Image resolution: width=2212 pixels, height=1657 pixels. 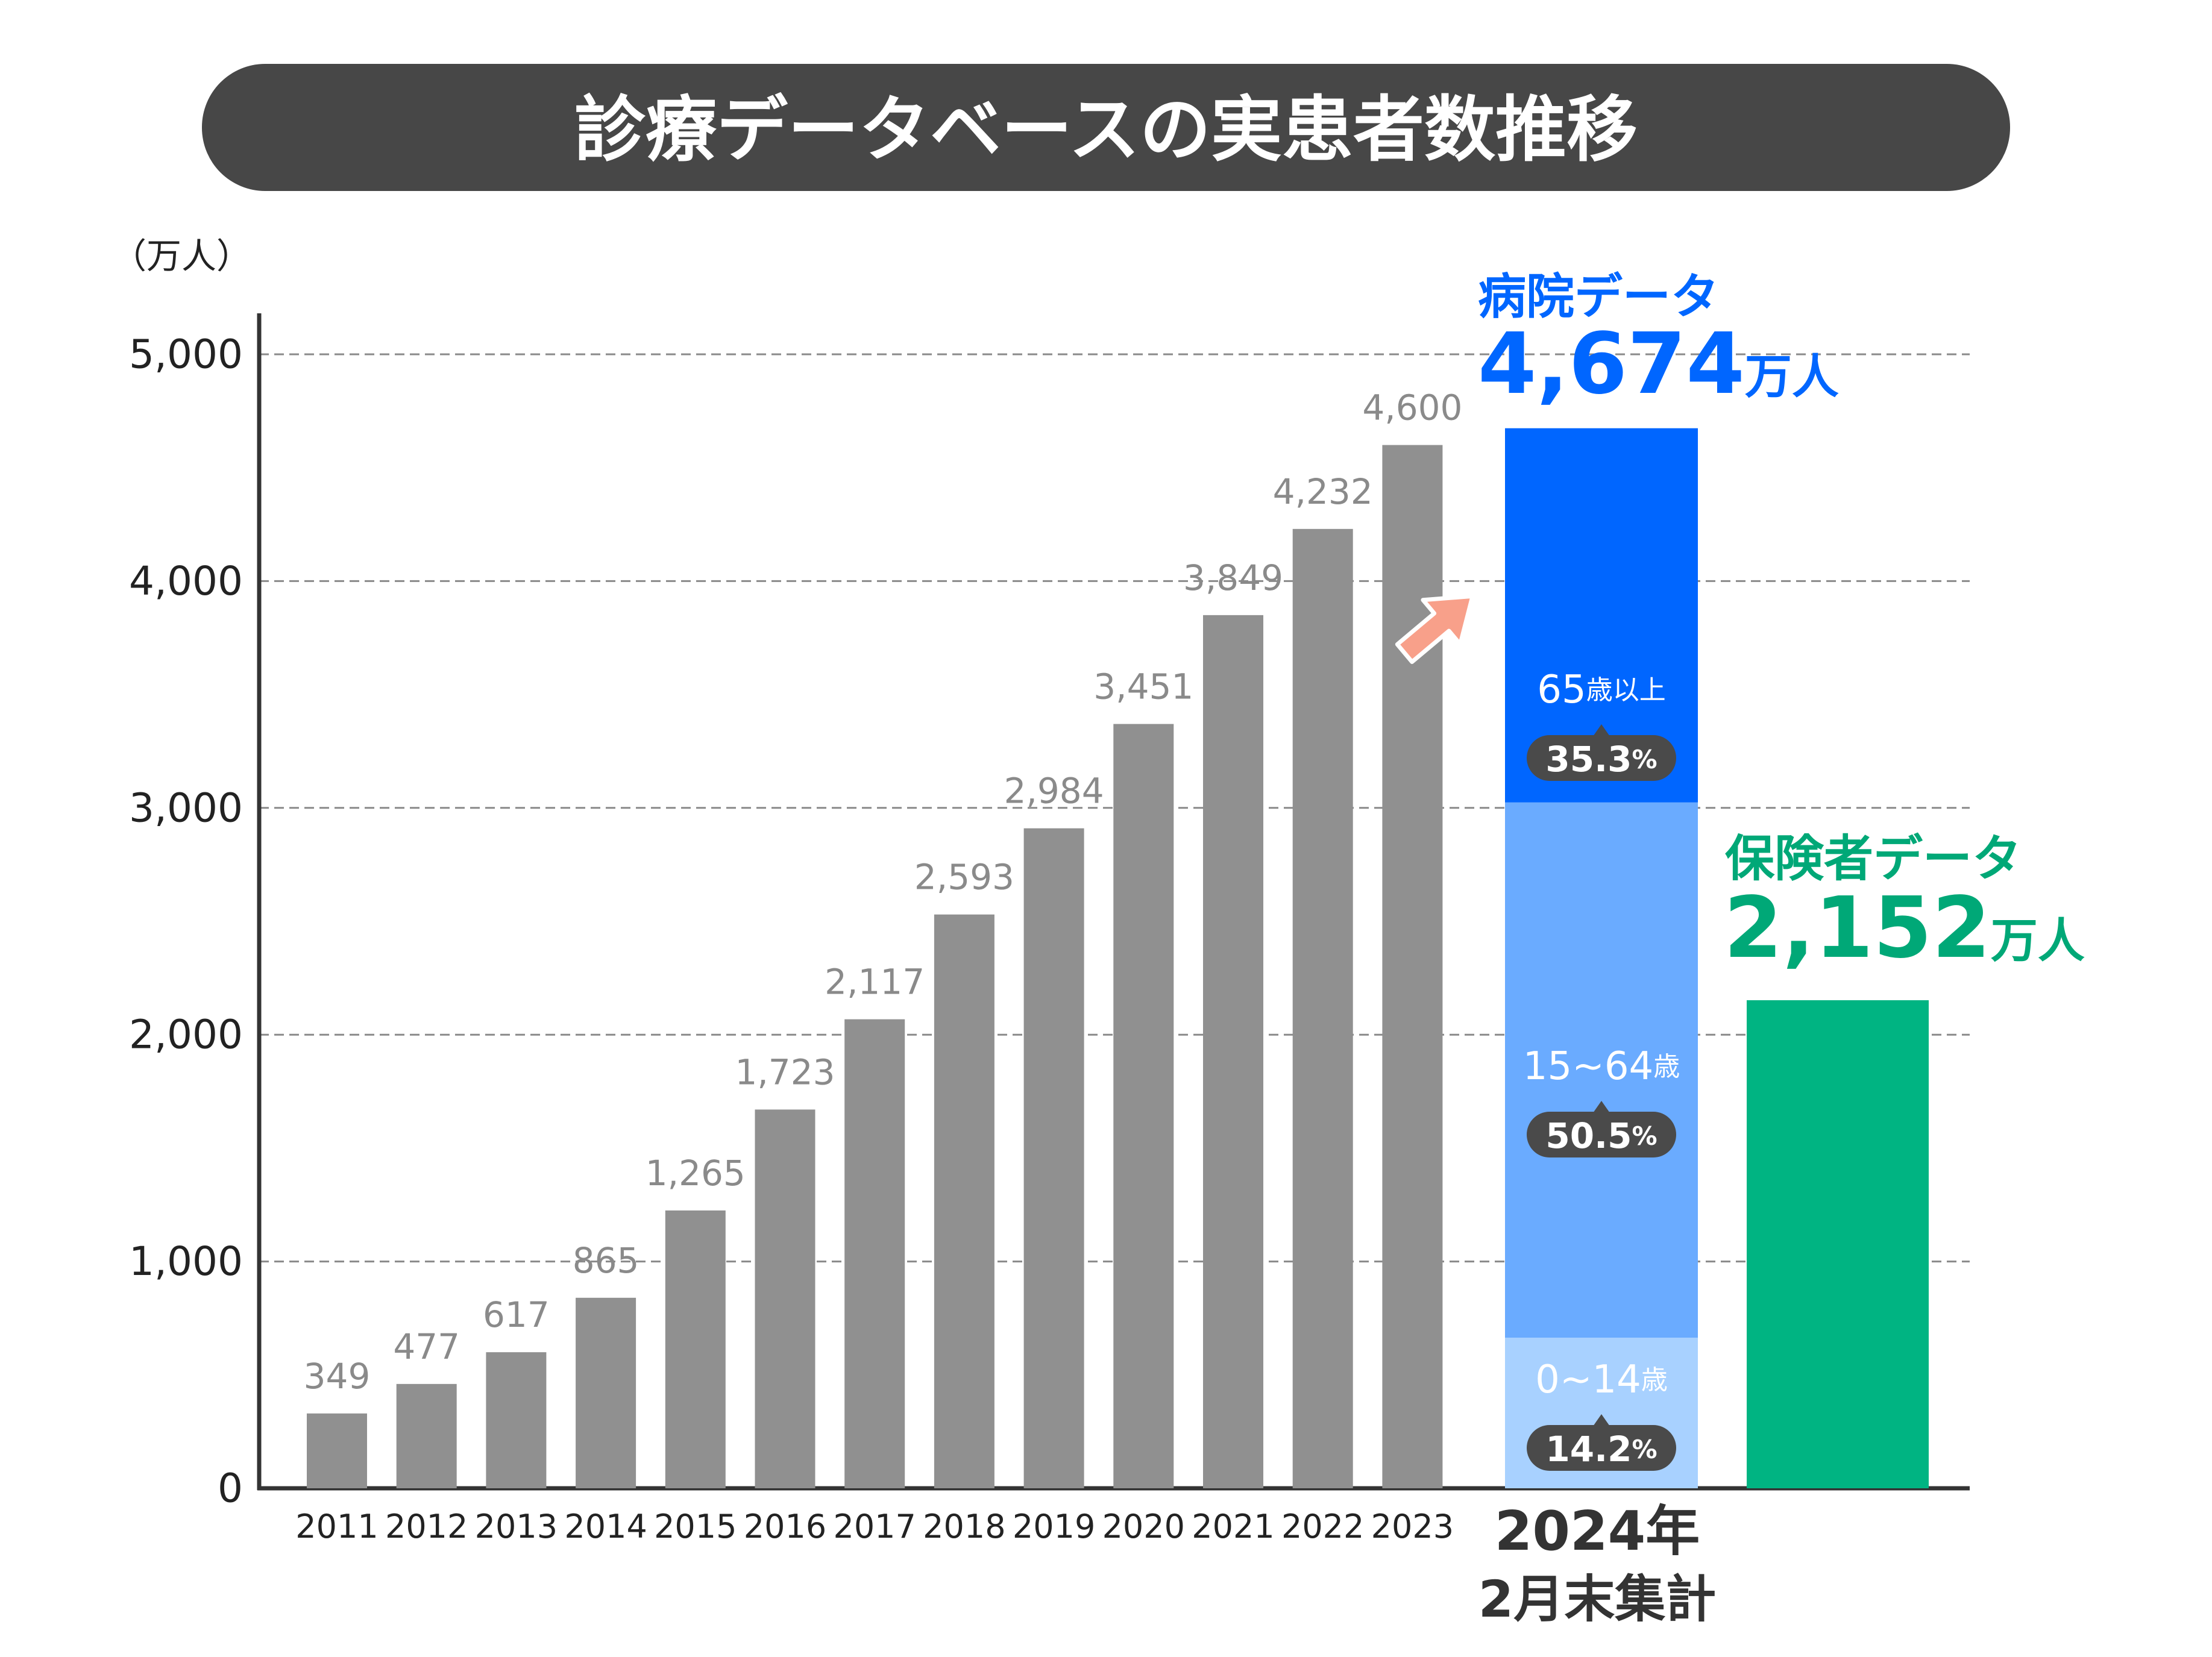 I want to click on percent-label: 35.3%, so click(x=1601, y=759).